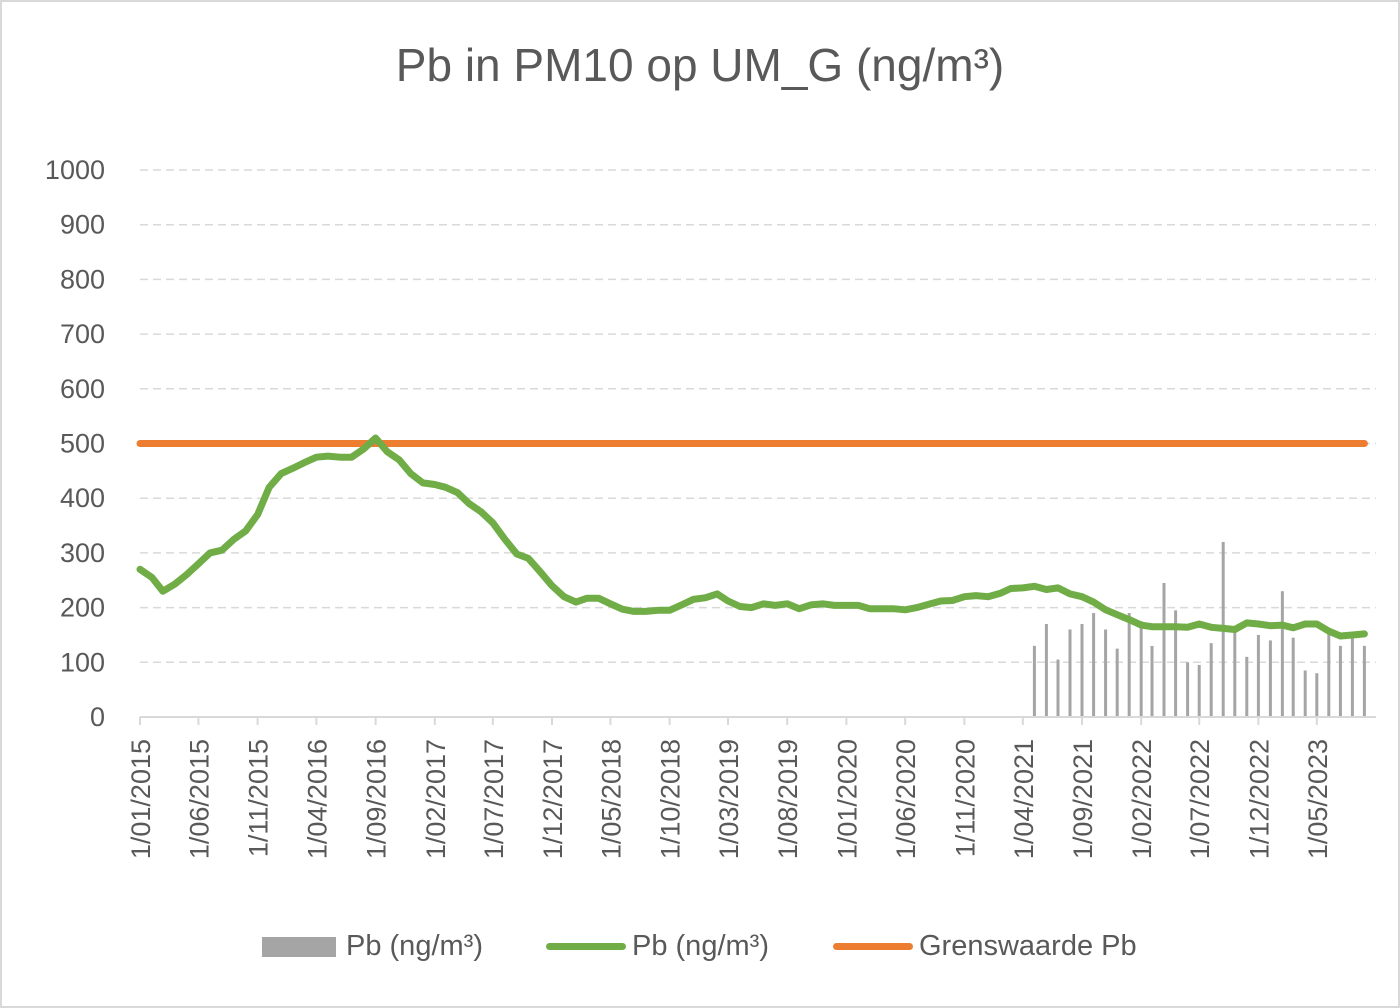 The image size is (1400, 1008). Describe the element at coordinates (82, 225) in the screenshot. I see `y-tick-label: 900` at that location.